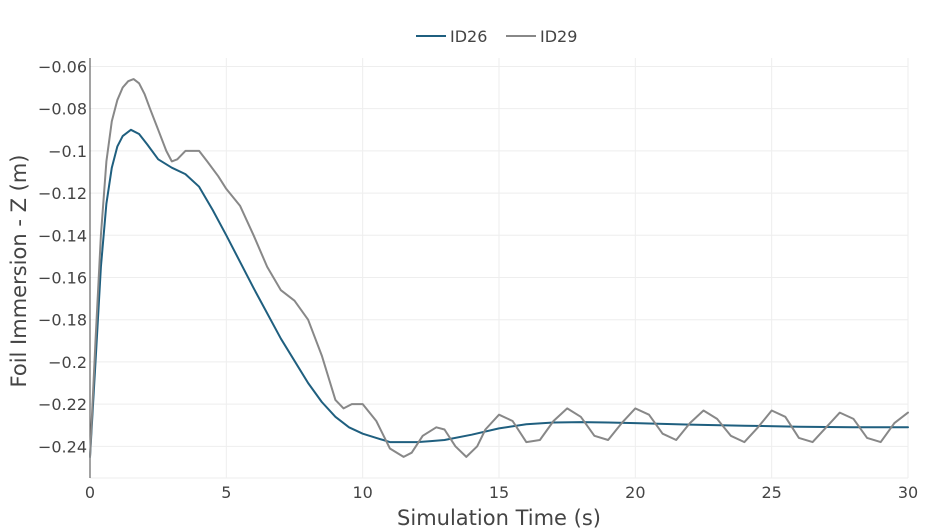 The width and height of the screenshot is (940, 528). I want to click on y-tick-label: −0.16, so click(62, 277).